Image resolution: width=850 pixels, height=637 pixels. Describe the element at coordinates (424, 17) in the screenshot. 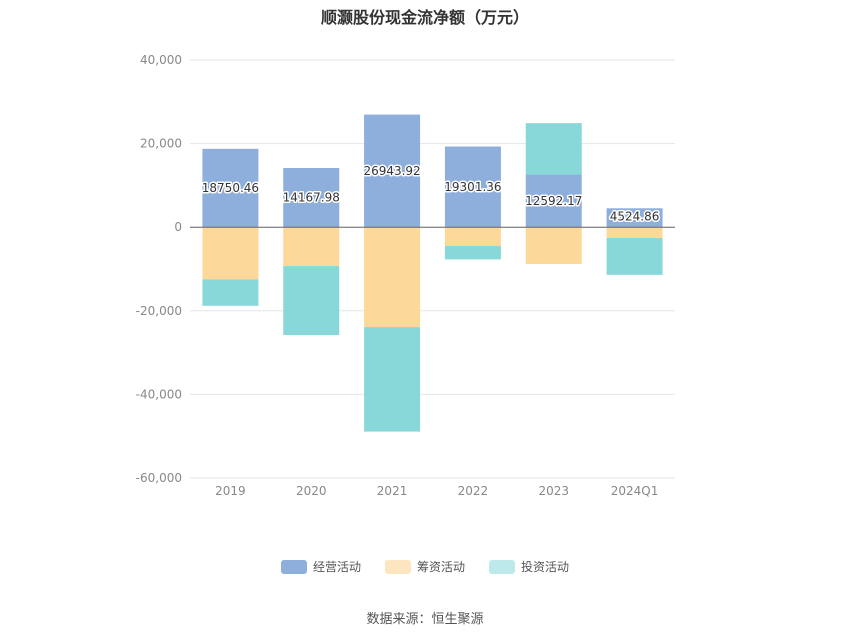

I see `chart-title: 顺灏股份现金流净额（万元）` at that location.